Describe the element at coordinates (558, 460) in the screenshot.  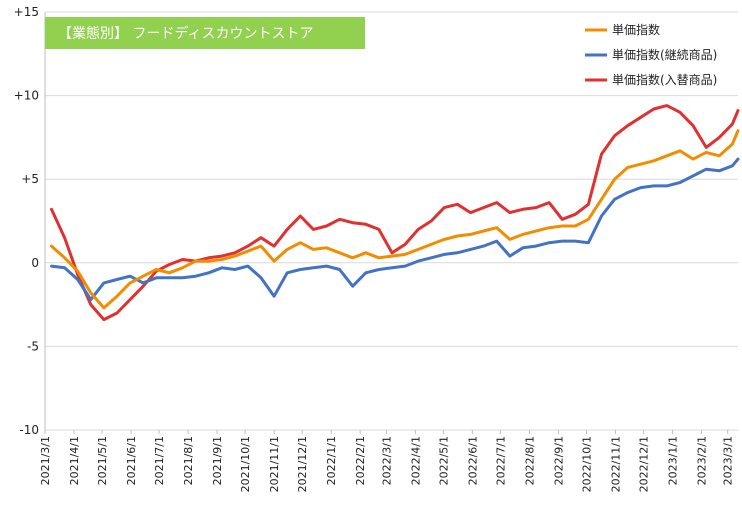
I see `x-tick-label: 2022/9/1` at that location.